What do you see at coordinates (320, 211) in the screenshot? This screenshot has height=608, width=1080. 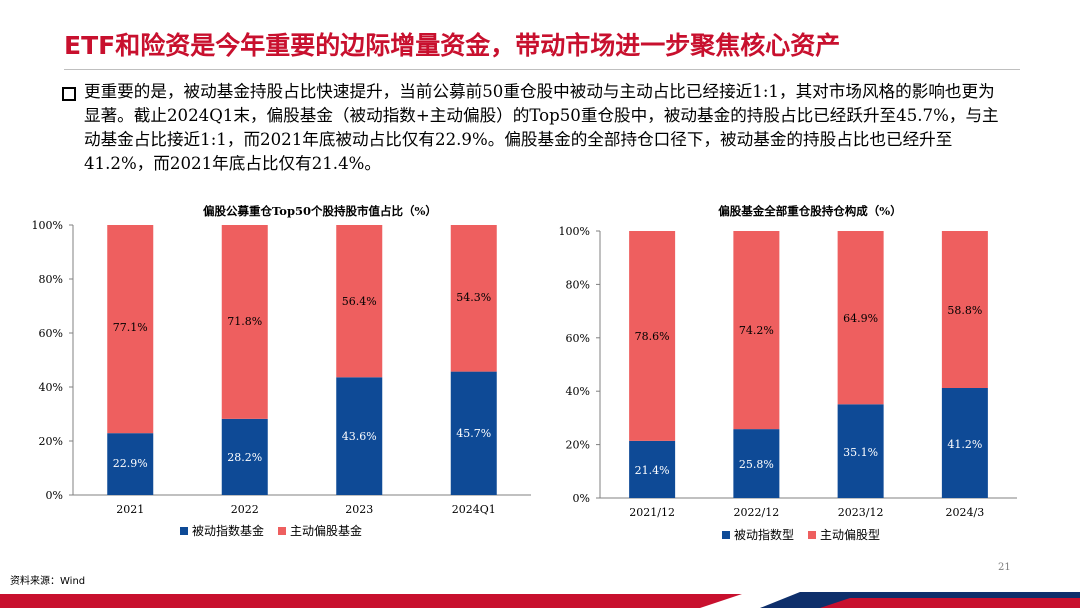 I see `chart-1-title: 偏股公募重仓Top50个股持股市值占比（%）` at bounding box center [320, 211].